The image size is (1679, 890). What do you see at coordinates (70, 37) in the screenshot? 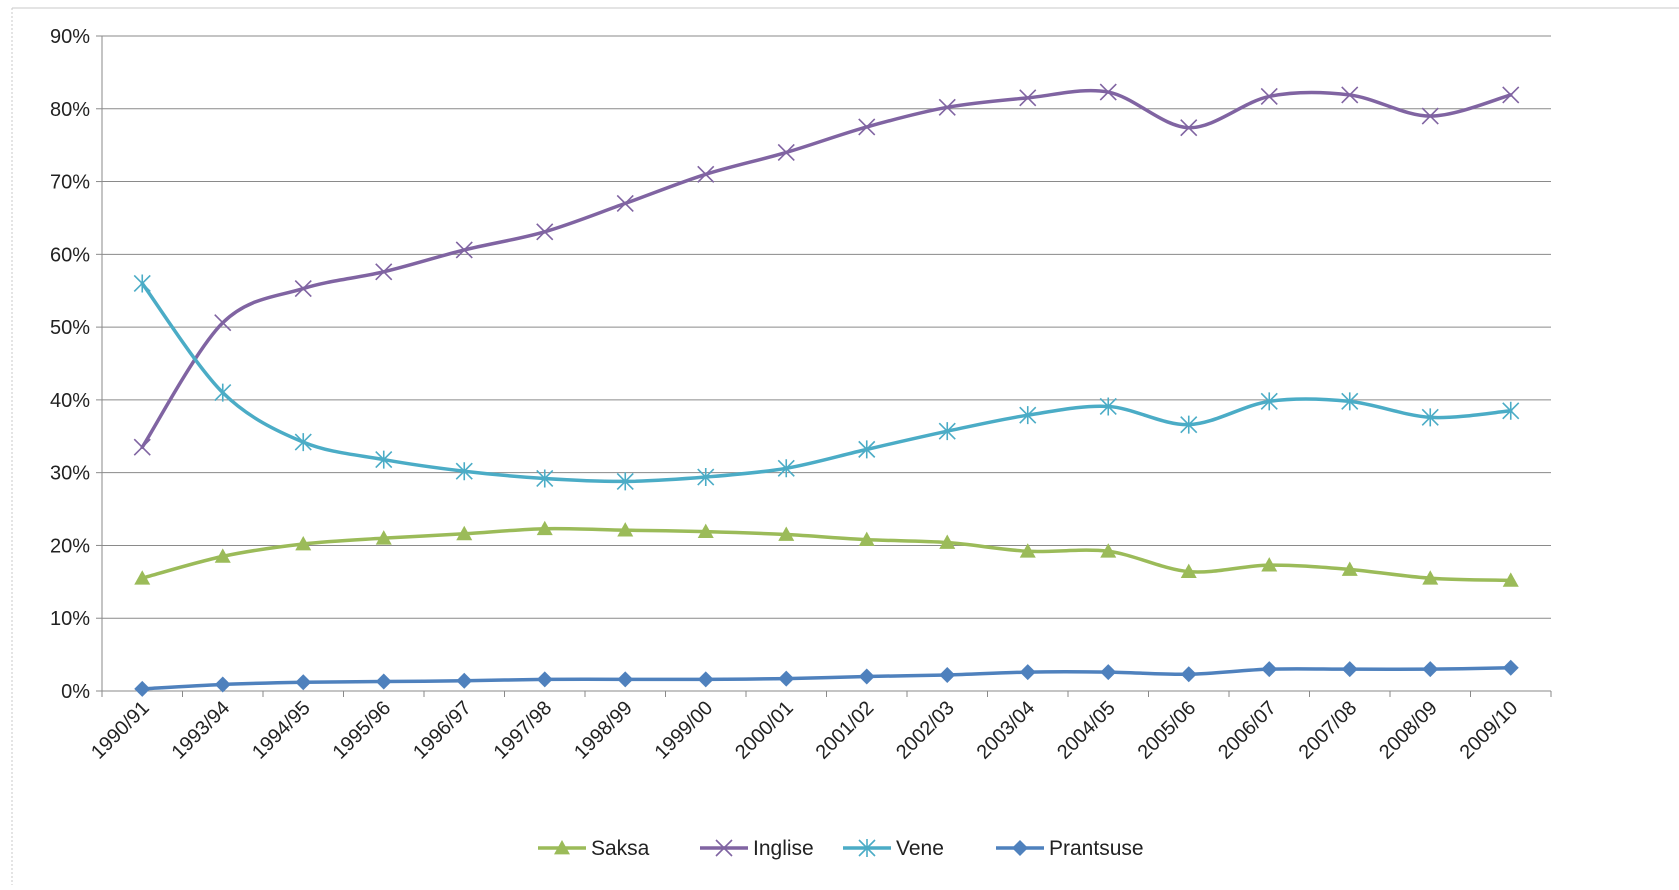
I see `y-tick-label: 90%` at bounding box center [70, 37].